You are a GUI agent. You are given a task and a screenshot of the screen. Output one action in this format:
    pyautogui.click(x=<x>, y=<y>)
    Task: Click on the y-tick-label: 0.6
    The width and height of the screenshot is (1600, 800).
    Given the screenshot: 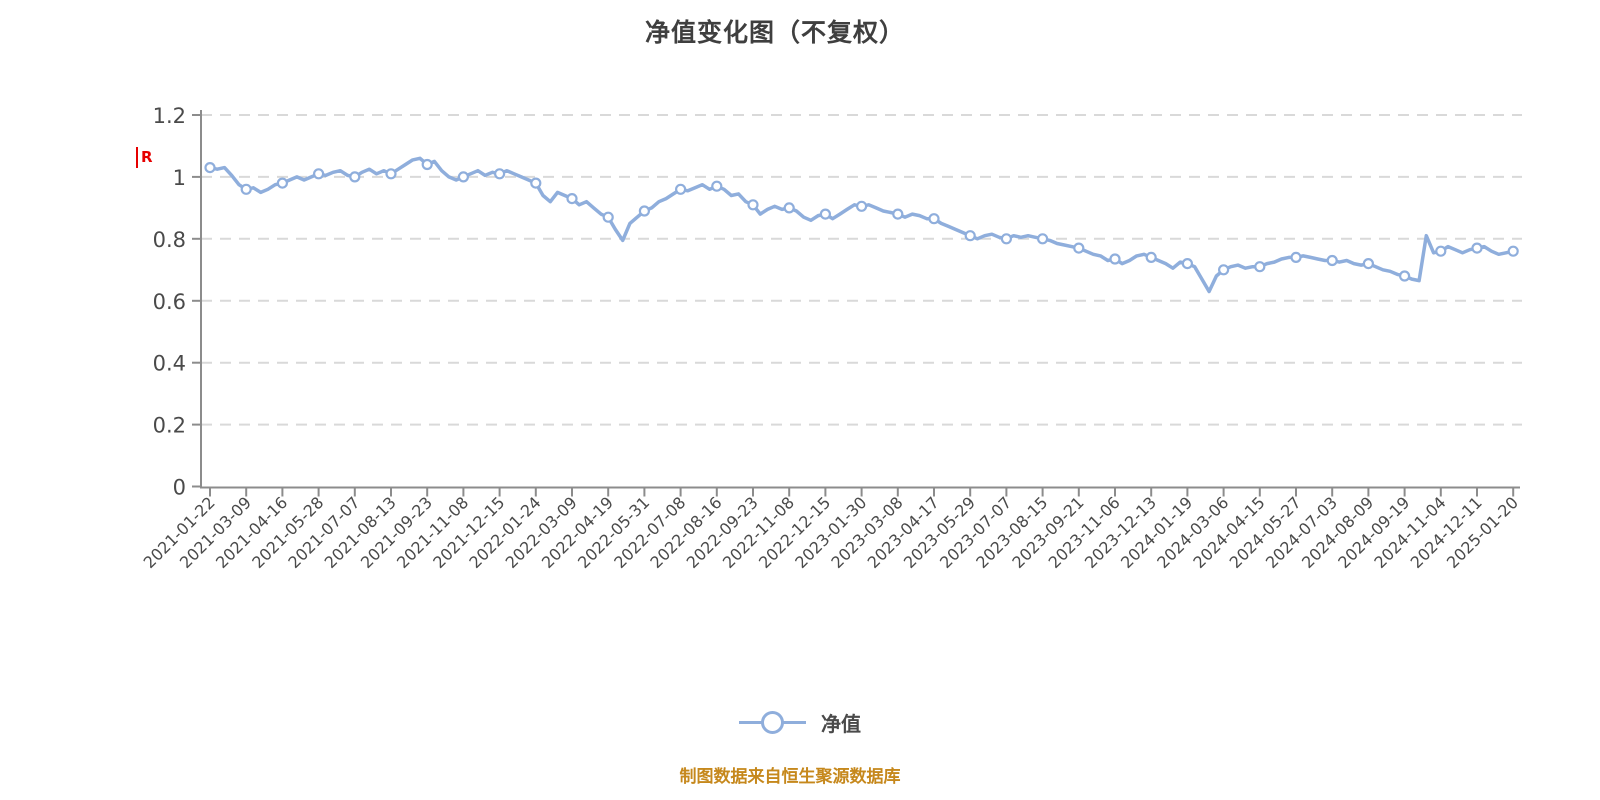 What is the action you would take?
    pyautogui.click(x=169, y=302)
    